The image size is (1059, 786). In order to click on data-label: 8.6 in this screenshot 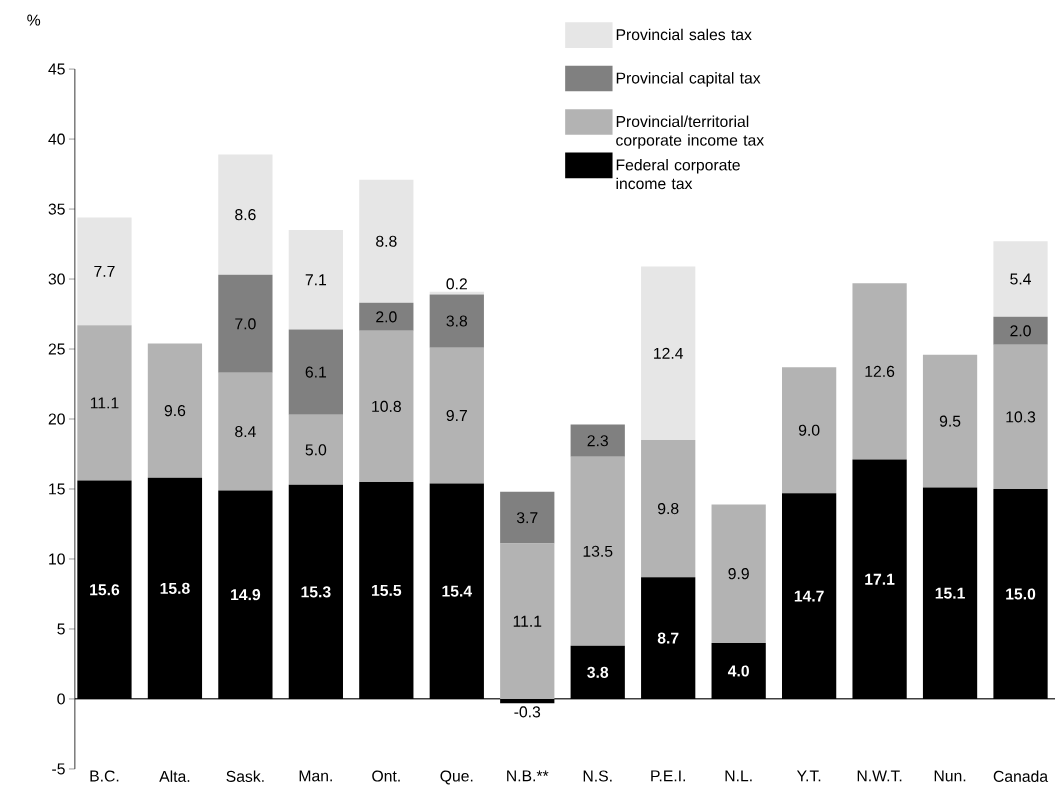, I will do `click(245, 215)`.